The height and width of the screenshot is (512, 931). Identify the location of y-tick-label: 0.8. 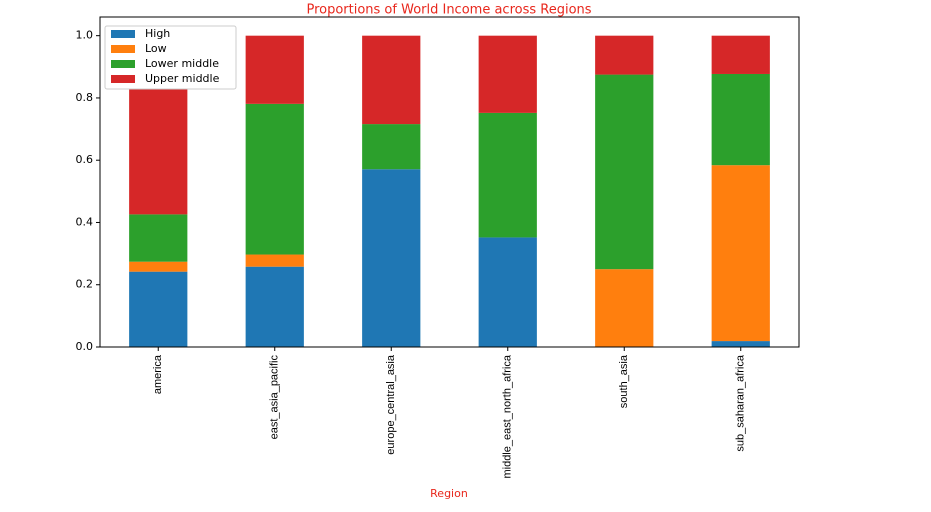
(85, 97).